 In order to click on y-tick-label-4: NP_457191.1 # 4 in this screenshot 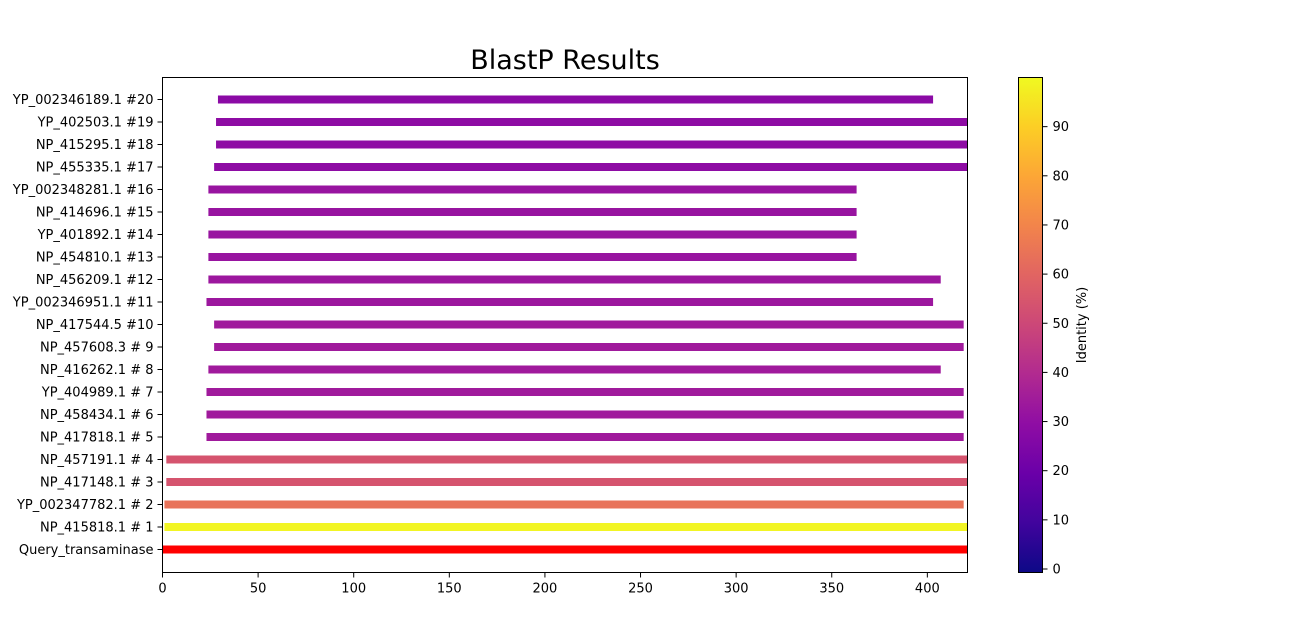, I will do `click(97, 460)`.